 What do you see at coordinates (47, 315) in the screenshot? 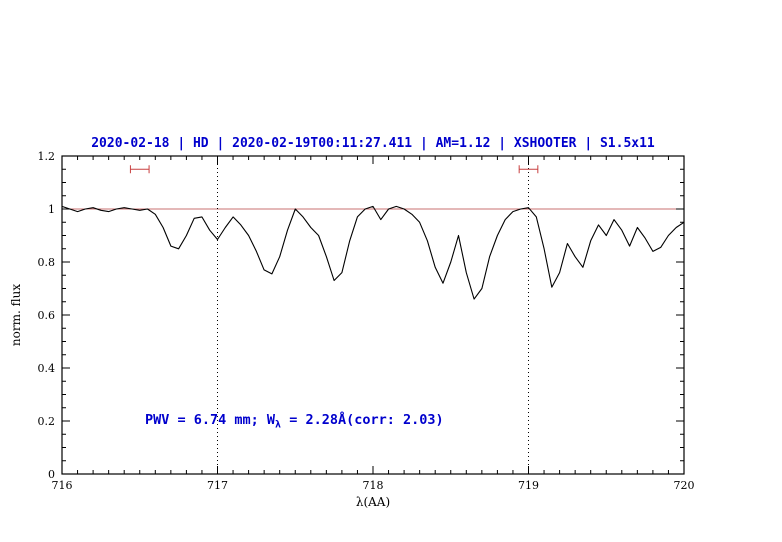
I see `y-tick-label: 0.6` at bounding box center [47, 315].